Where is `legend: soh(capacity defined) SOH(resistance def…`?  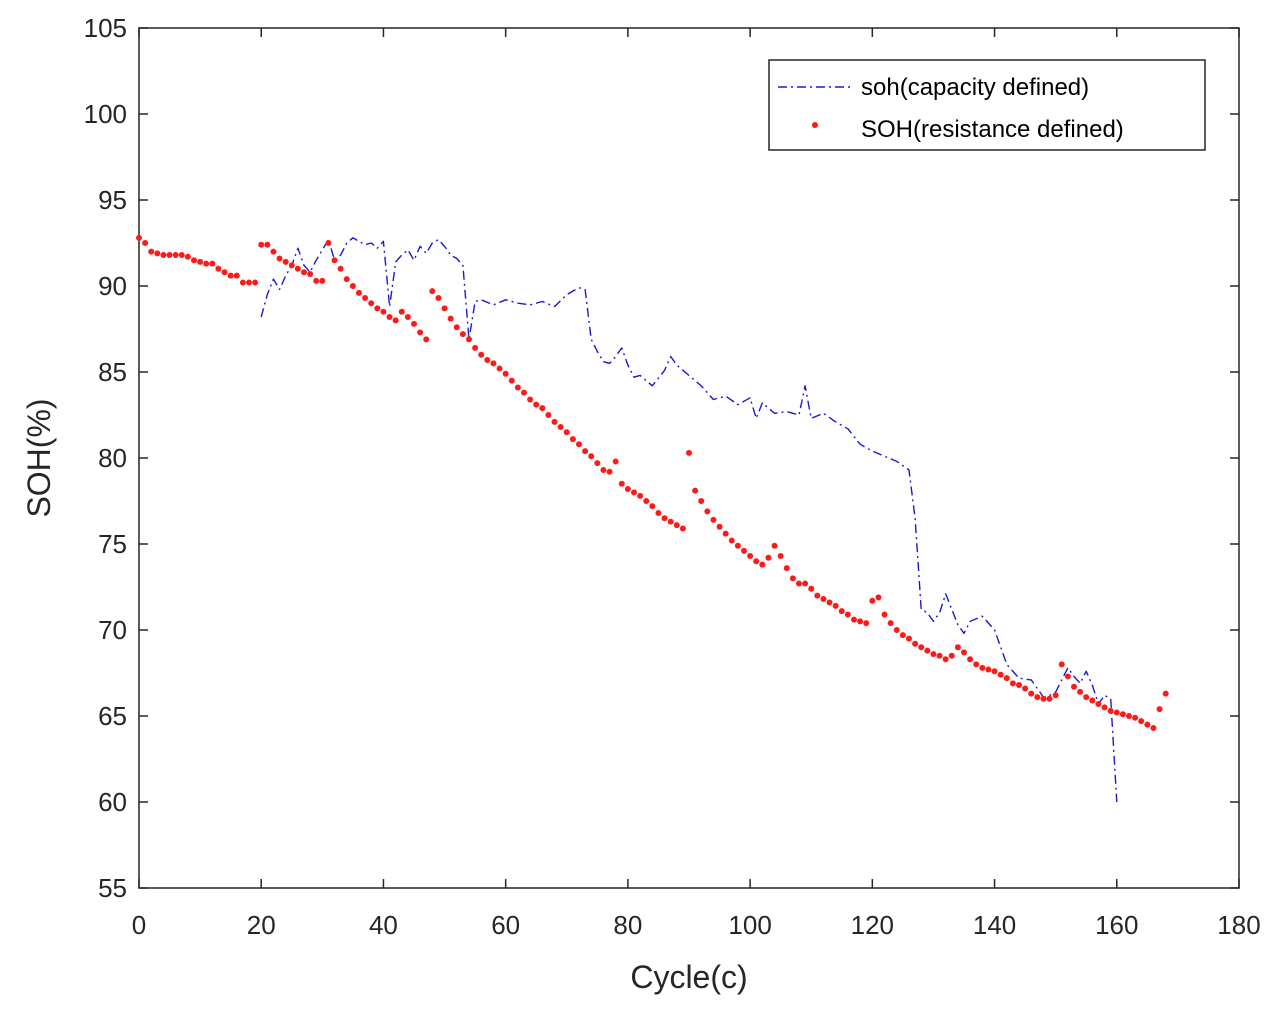 legend: soh(capacity defined) SOH(resistance def… is located at coordinates (987, 105).